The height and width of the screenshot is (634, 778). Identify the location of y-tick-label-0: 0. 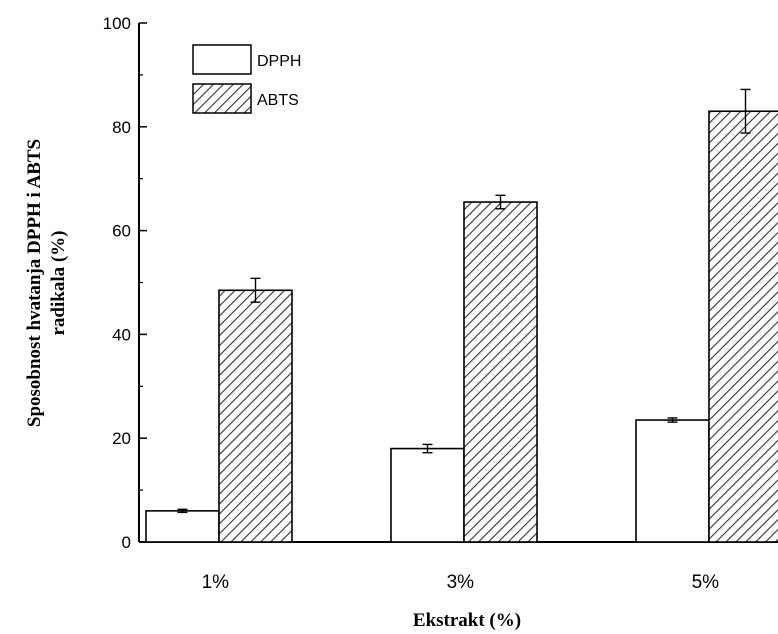
(126, 542).